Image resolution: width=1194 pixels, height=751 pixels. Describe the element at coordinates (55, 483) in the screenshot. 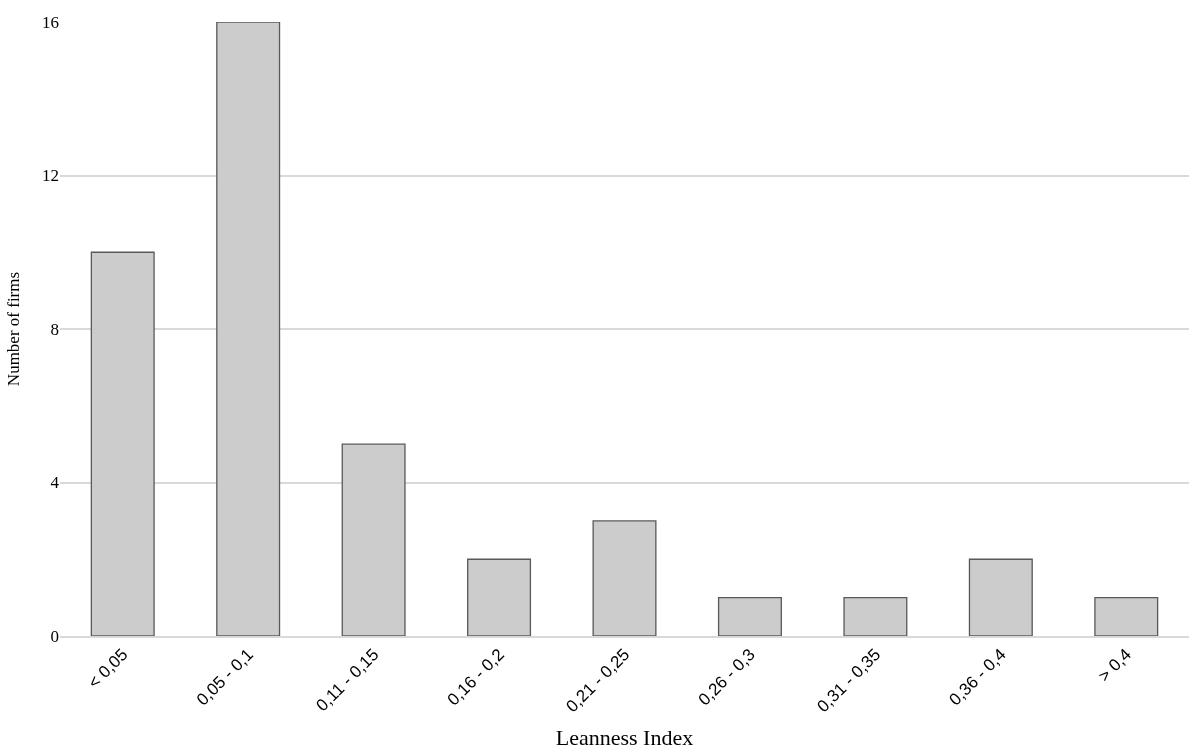

I see `y-tick-label: 4` at that location.